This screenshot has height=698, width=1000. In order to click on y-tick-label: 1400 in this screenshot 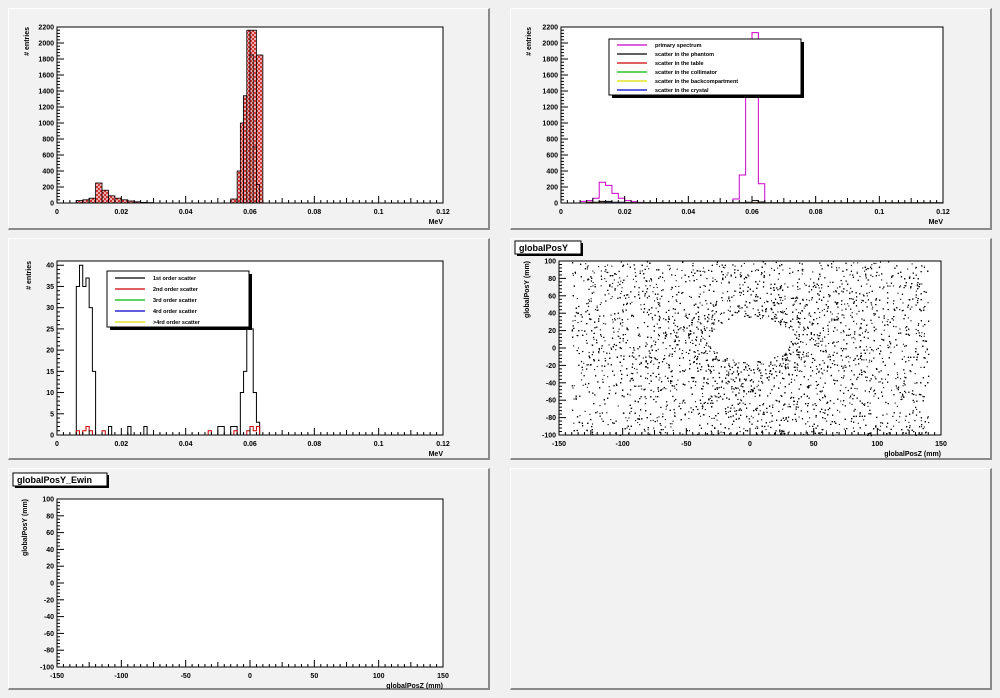, I will do `click(46, 92)`.